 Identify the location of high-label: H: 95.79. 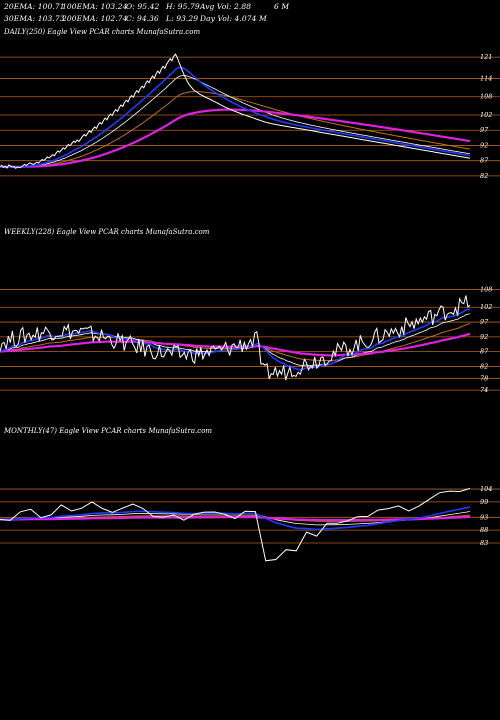
(183, 6).